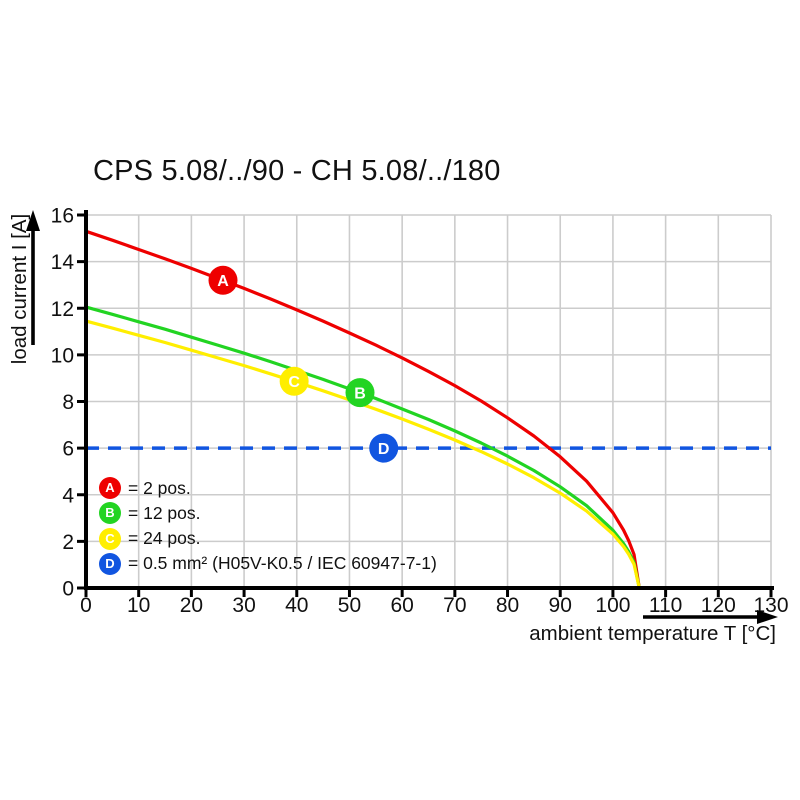  Describe the element at coordinates (665, 605) in the screenshot. I see `x-tick-label: 110` at that location.